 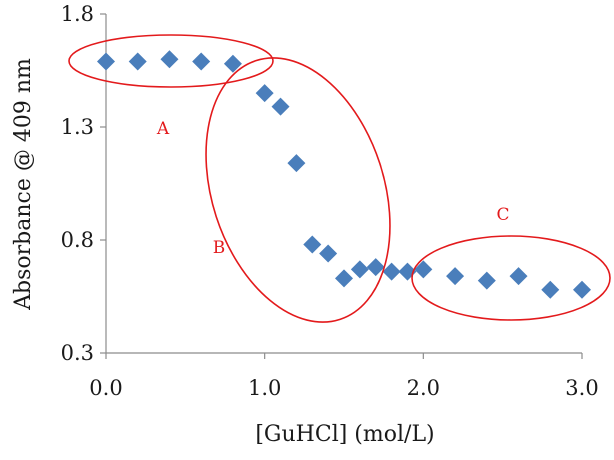 What do you see at coordinates (105, 388) in the screenshot?
I see `x-tick-label: 0.0` at bounding box center [105, 388].